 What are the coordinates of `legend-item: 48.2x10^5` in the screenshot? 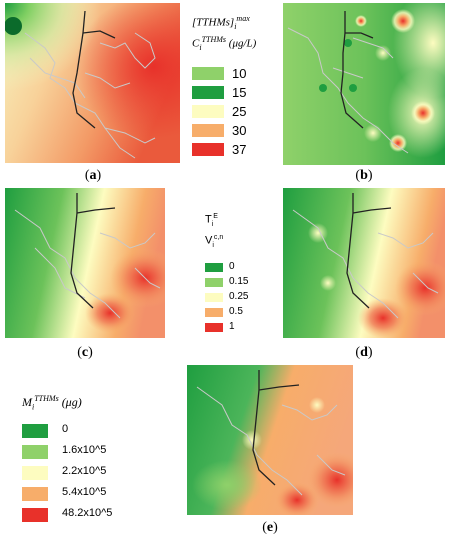 It's located at (92, 515).